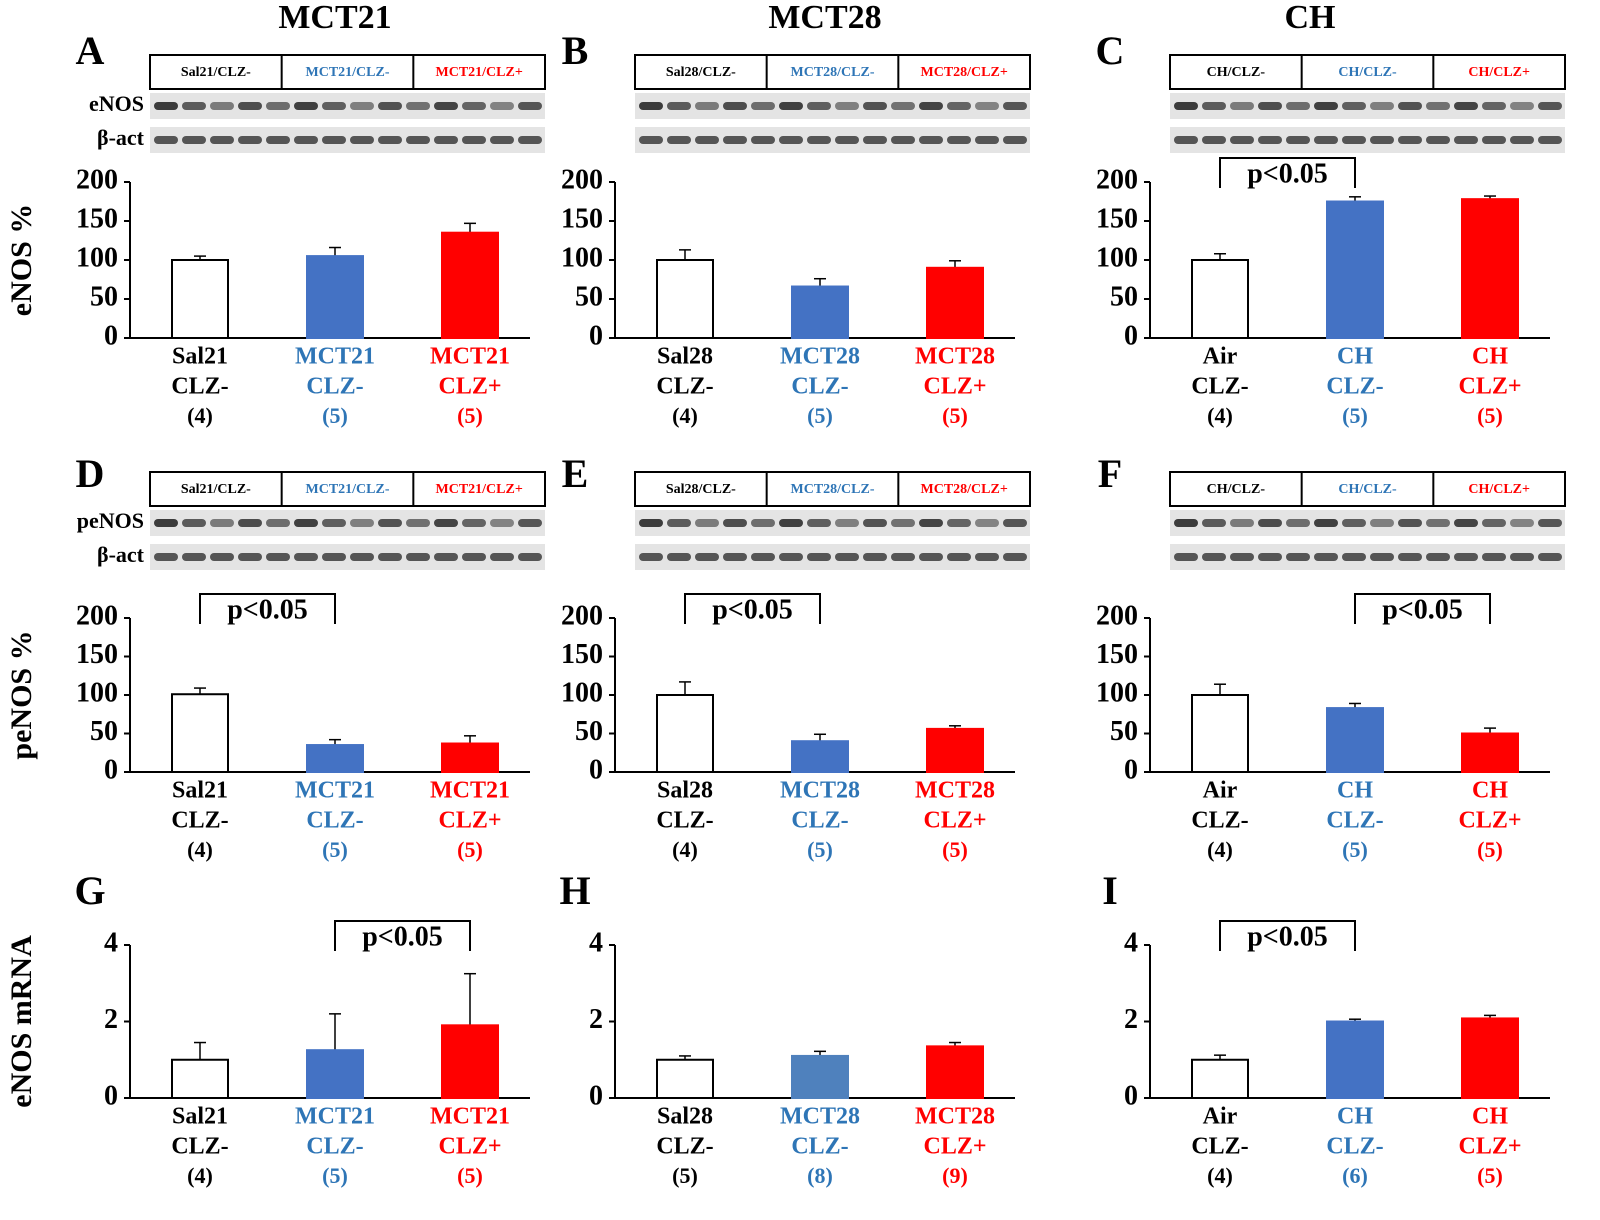  Describe the element at coordinates (110, 520) in the screenshot. I see `blot-row-label: peNOS` at that location.